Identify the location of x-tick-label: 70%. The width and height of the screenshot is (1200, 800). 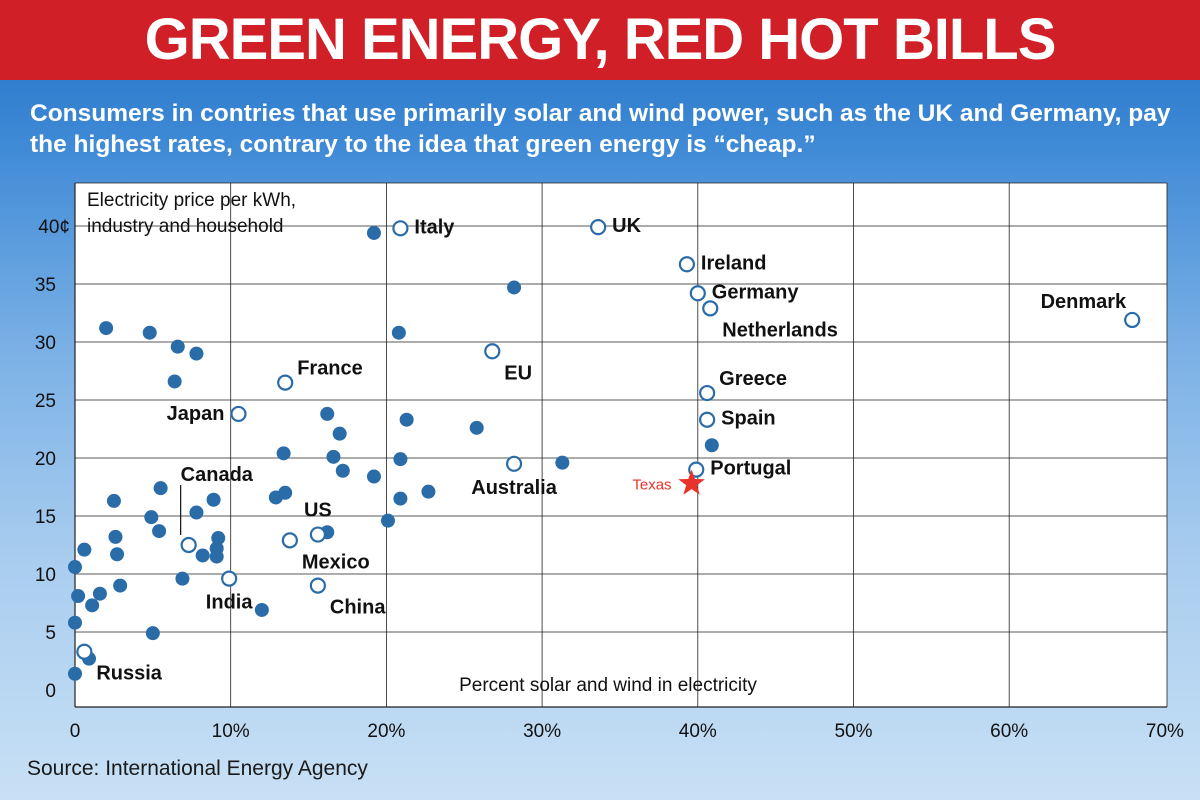
(1165, 731).